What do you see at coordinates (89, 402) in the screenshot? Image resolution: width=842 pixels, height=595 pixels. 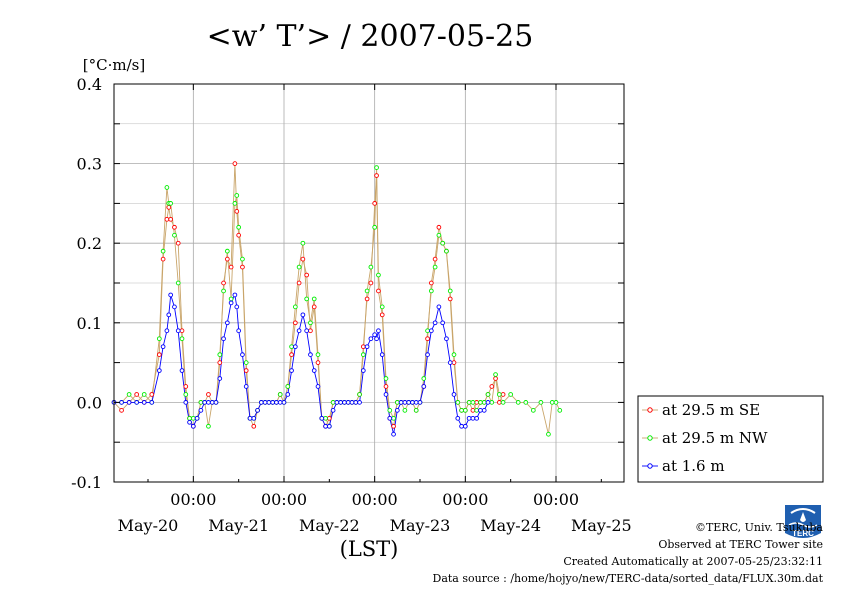 I see `y-tick-label: 0.0` at bounding box center [89, 402].